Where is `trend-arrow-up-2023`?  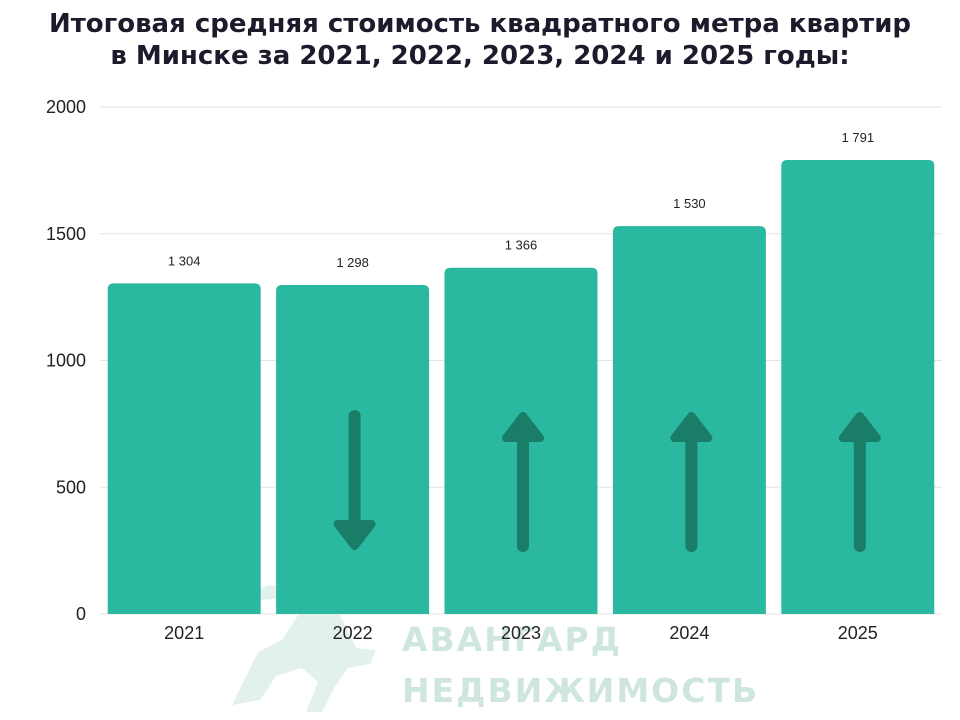 trend-arrow-up-2023 is located at coordinates (523, 482).